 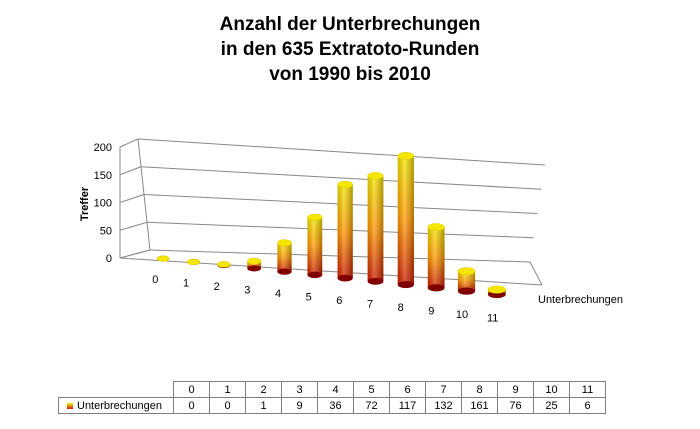 What do you see at coordinates (401, 308) in the screenshot?
I see `x-tick-label: 8` at bounding box center [401, 308].